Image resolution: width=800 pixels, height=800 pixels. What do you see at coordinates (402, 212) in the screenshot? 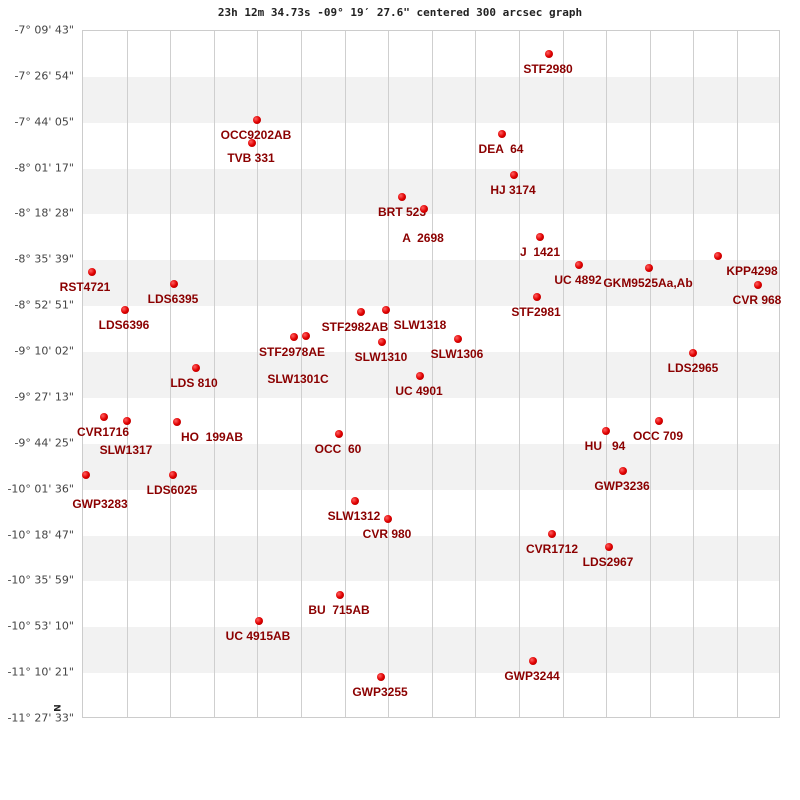
I see `star-label: BRT 523` at bounding box center [402, 212].